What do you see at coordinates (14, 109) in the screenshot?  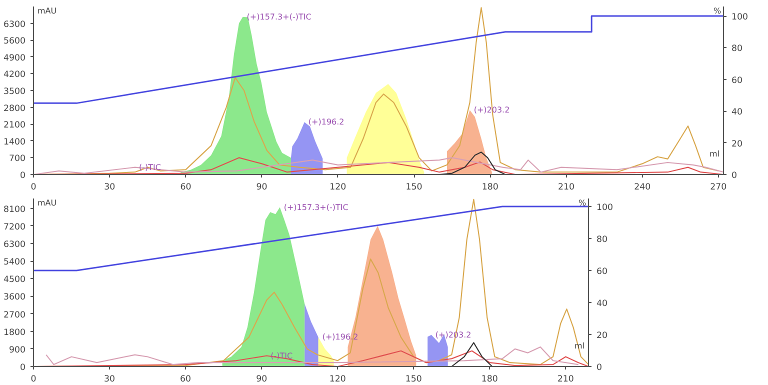 I see `y-tick-label: 2800` at bounding box center [14, 109].